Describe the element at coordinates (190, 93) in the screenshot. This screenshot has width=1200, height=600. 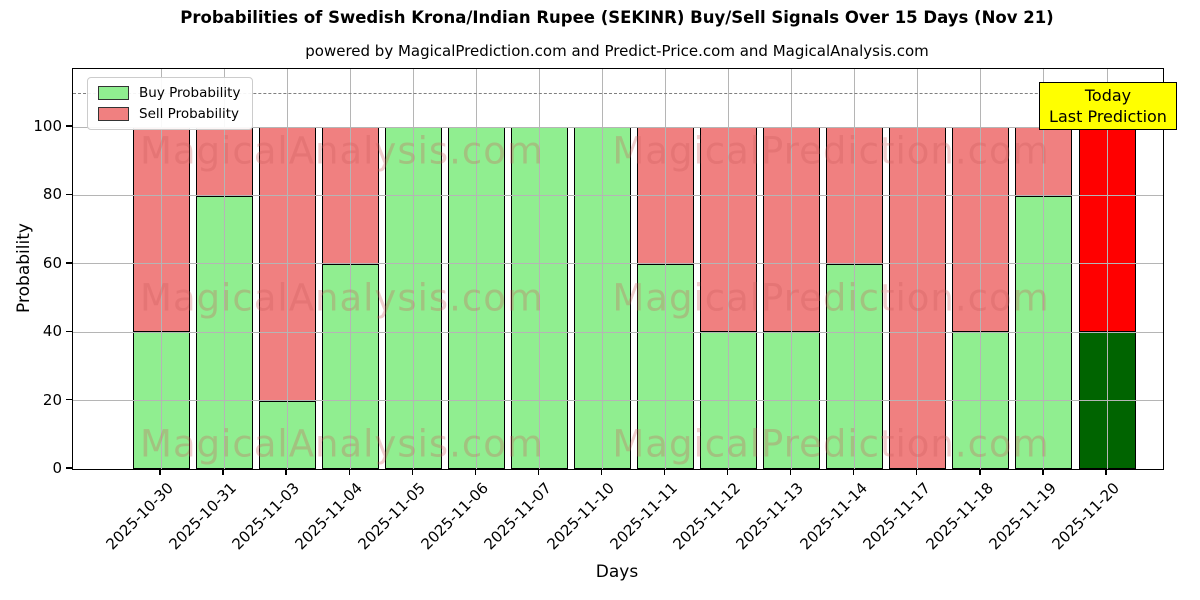
I see `legend-label: Buy Probability` at that location.